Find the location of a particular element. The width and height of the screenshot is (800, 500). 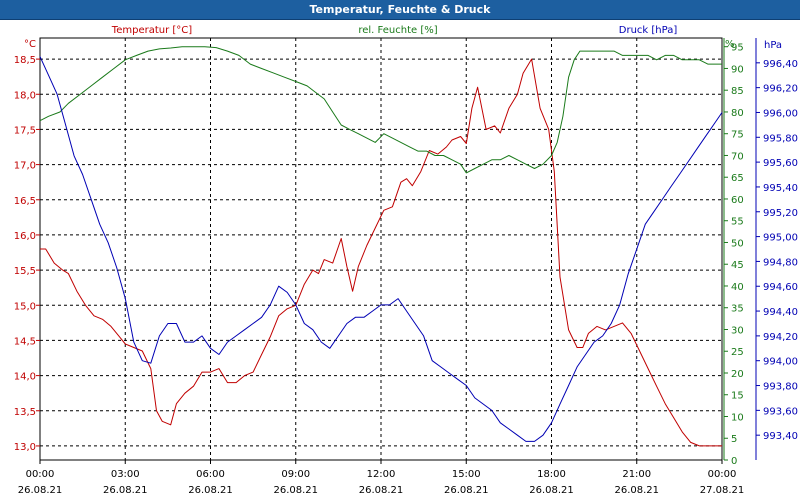

humidity-tick-label: 5 is located at coordinates (734, 439).